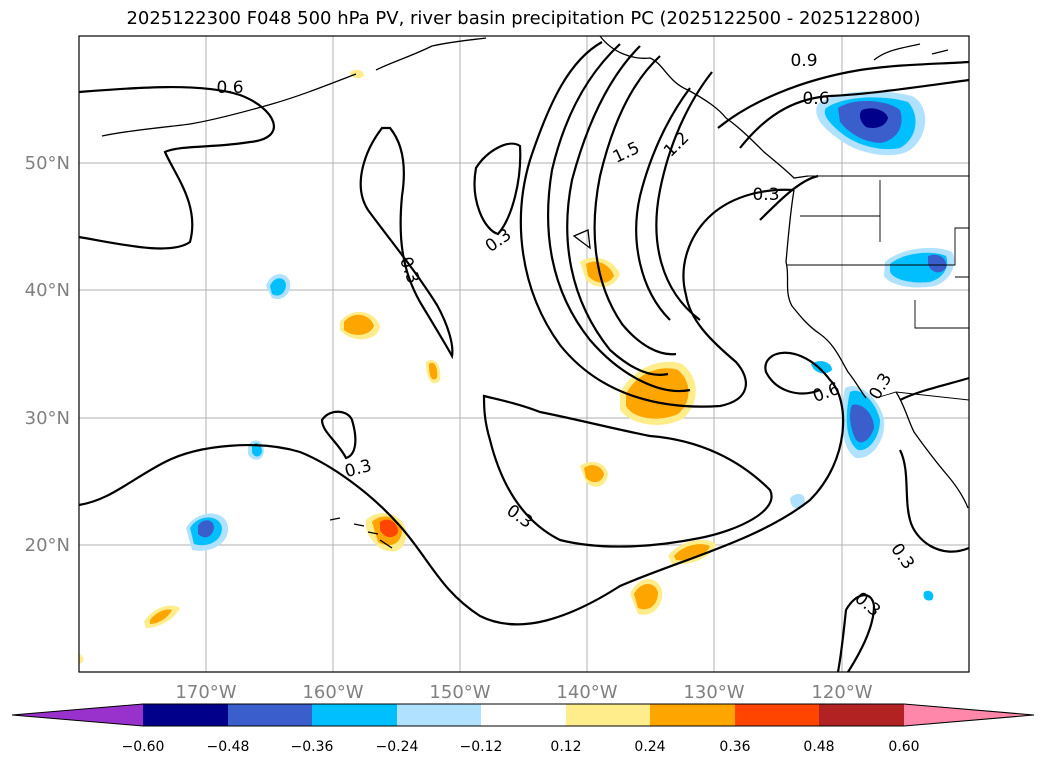 The width and height of the screenshot is (1047, 765). I want to click on colorbar-tick-label: 0.24, so click(649, 747).